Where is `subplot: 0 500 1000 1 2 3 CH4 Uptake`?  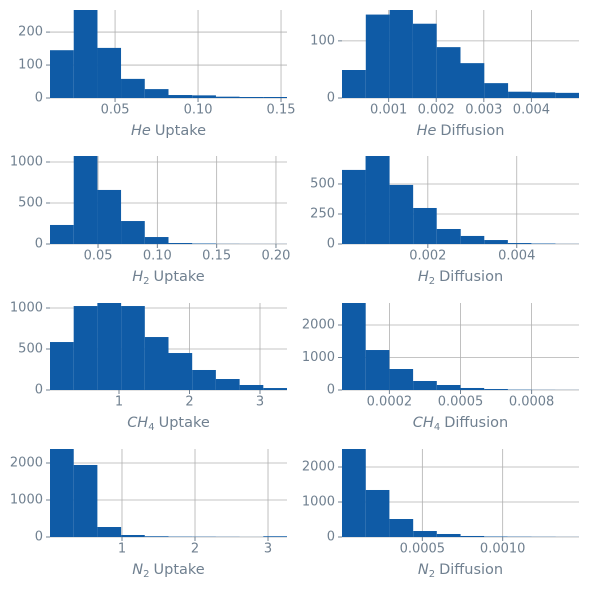
subplot: 0 500 1000 1 2 3 CH4 Uptake is located at coordinates (148, 367).